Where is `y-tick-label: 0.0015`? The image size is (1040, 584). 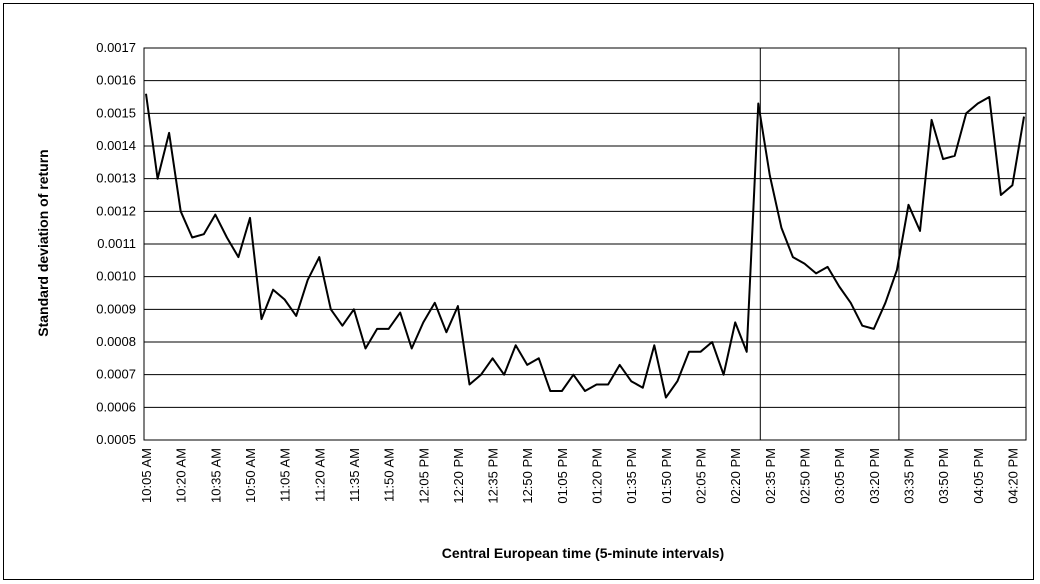 y-tick-label: 0.0015 is located at coordinates (116, 112).